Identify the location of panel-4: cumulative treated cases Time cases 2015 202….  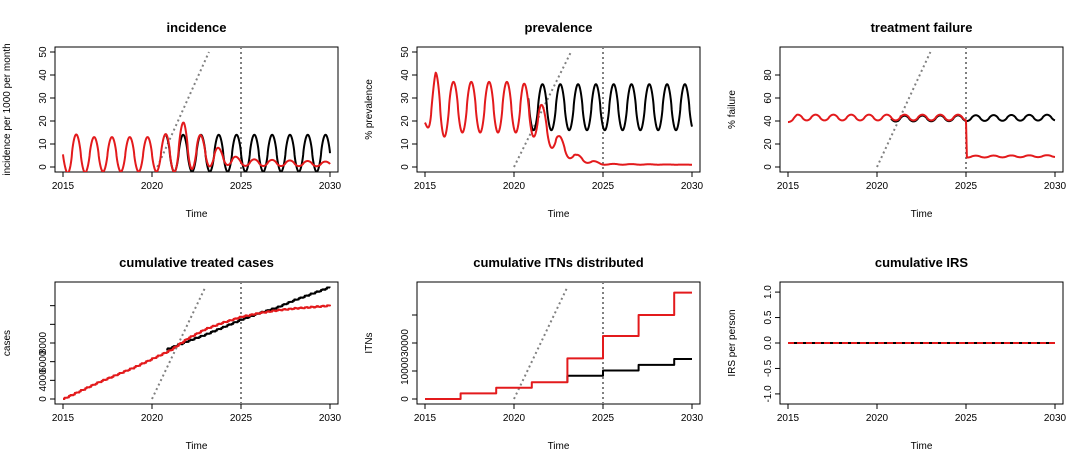
(172, 353).